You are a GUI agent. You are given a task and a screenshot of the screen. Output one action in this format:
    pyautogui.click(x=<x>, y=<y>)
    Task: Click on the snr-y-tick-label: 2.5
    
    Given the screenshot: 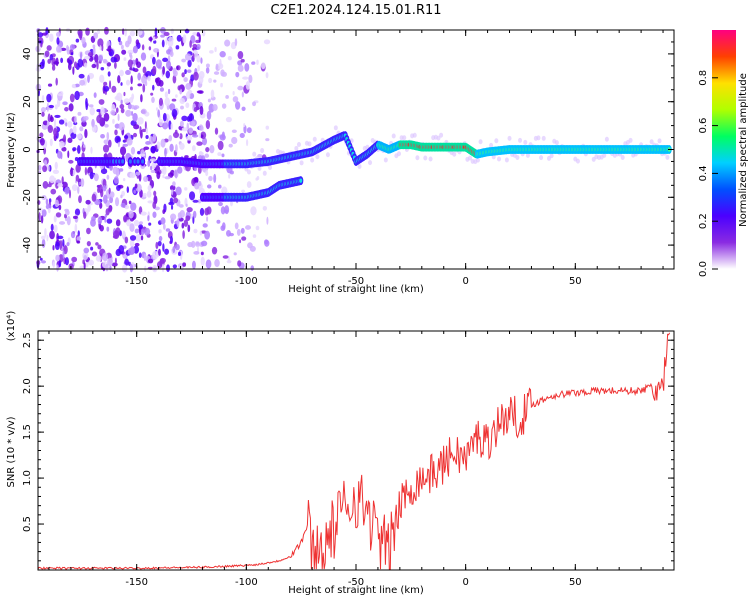 What is the action you would take?
    pyautogui.click(x=27, y=340)
    